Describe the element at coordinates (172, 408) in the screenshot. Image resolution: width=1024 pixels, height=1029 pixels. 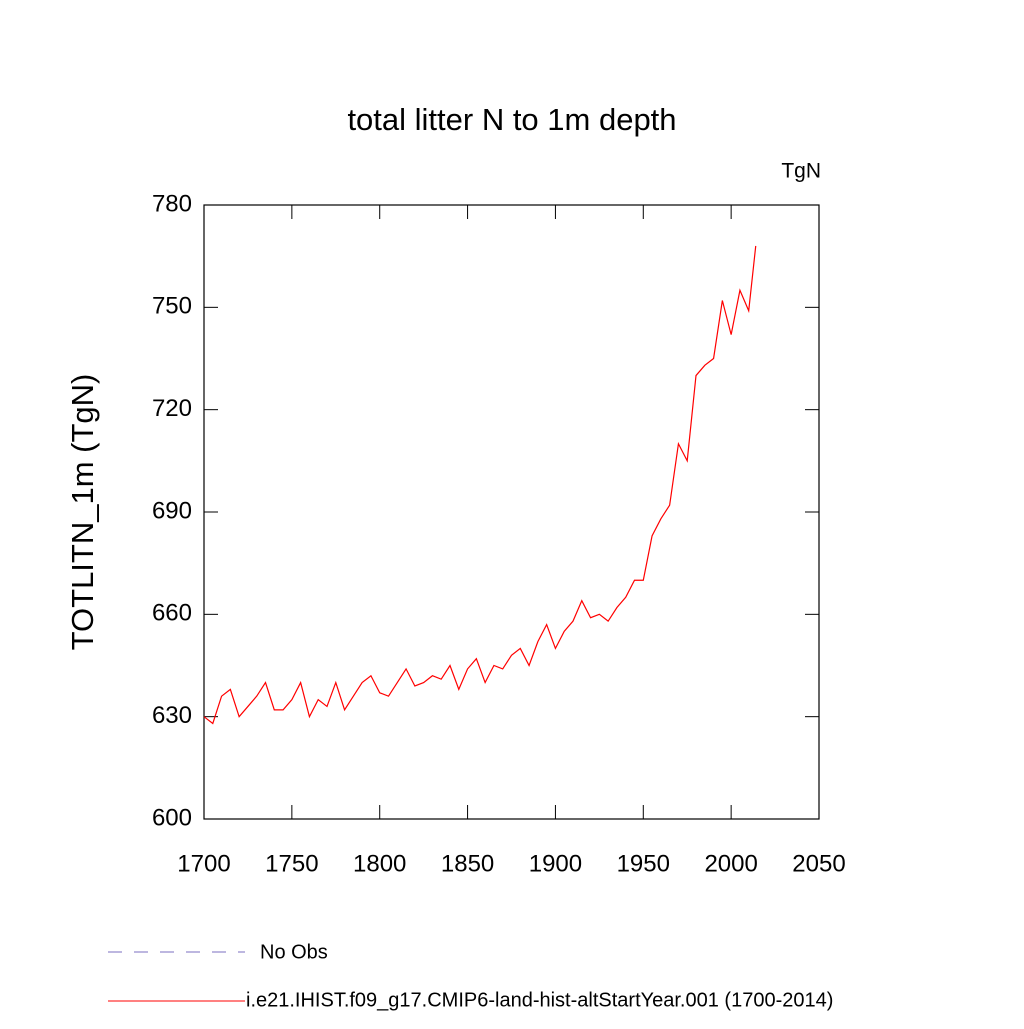
I see `y-tick-label: 720` at that location.